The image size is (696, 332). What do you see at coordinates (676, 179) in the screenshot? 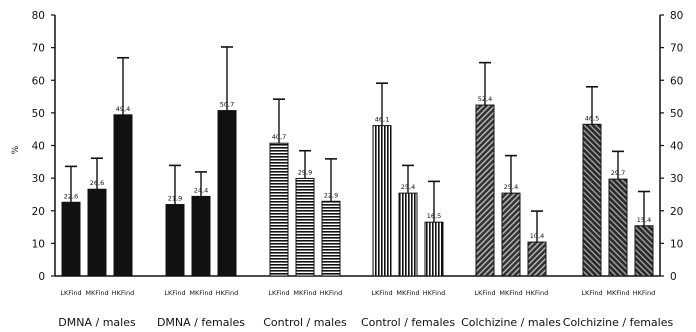
I see `y-tick-label-right: 30` at bounding box center [676, 179].